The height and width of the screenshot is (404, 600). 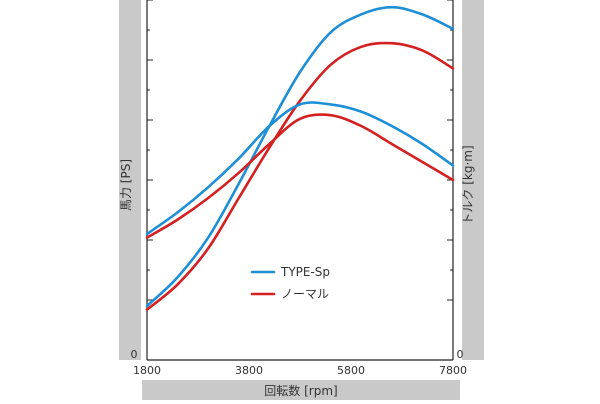 I want to click on x-axis-label: 回転数 [rpm], so click(x=300, y=390).